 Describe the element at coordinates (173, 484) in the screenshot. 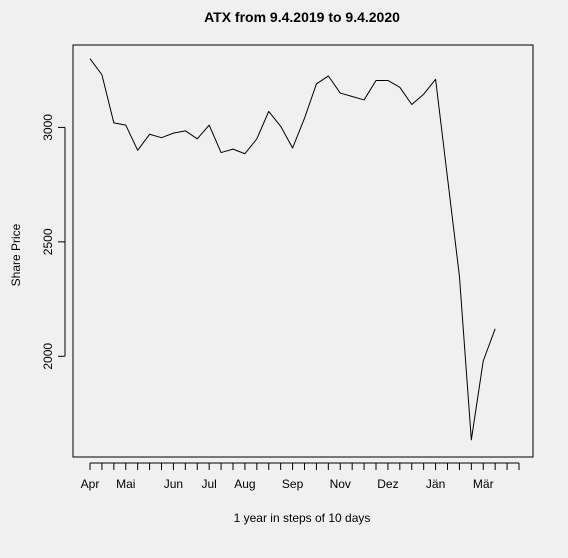

I see `x-tick-label: Jun` at that location.